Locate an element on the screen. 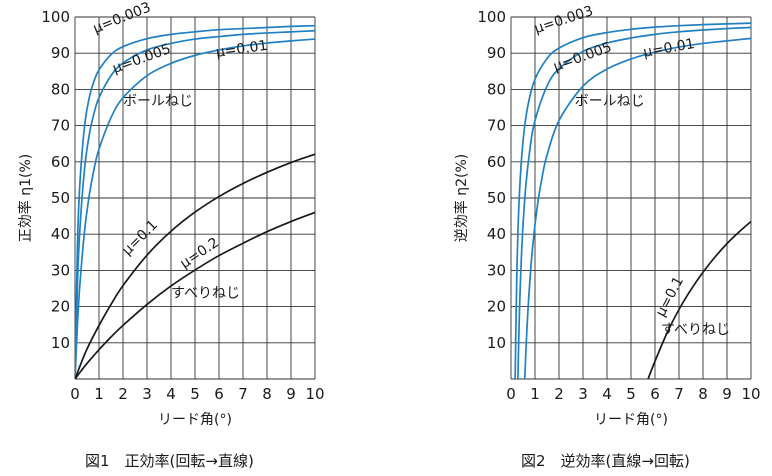 The image size is (772, 476). y-axis-label: 逆効率 η2(%) is located at coordinates (461, 198).